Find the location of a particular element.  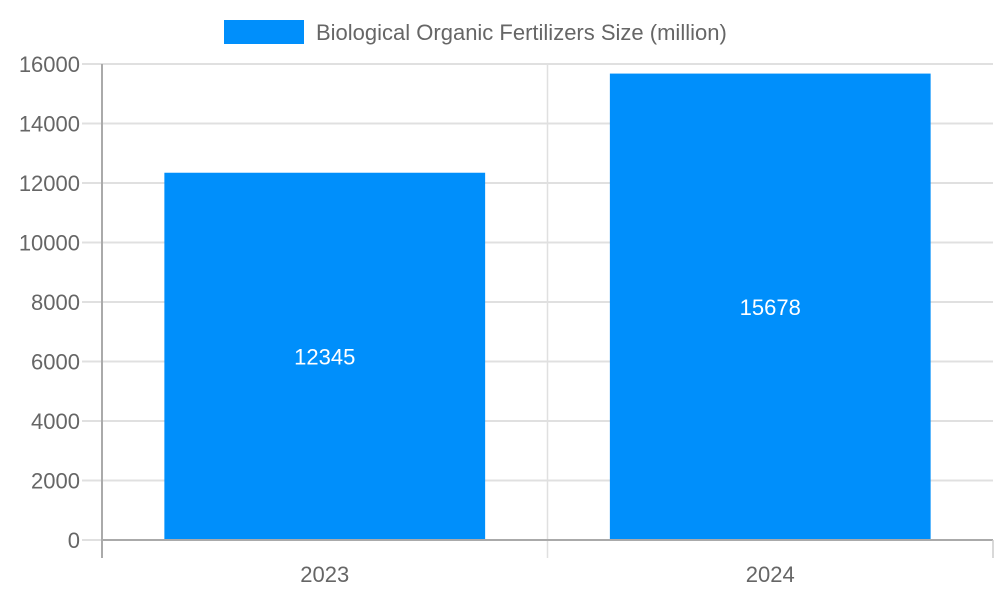

y-tick-label: 10000 is located at coordinates (49, 243).